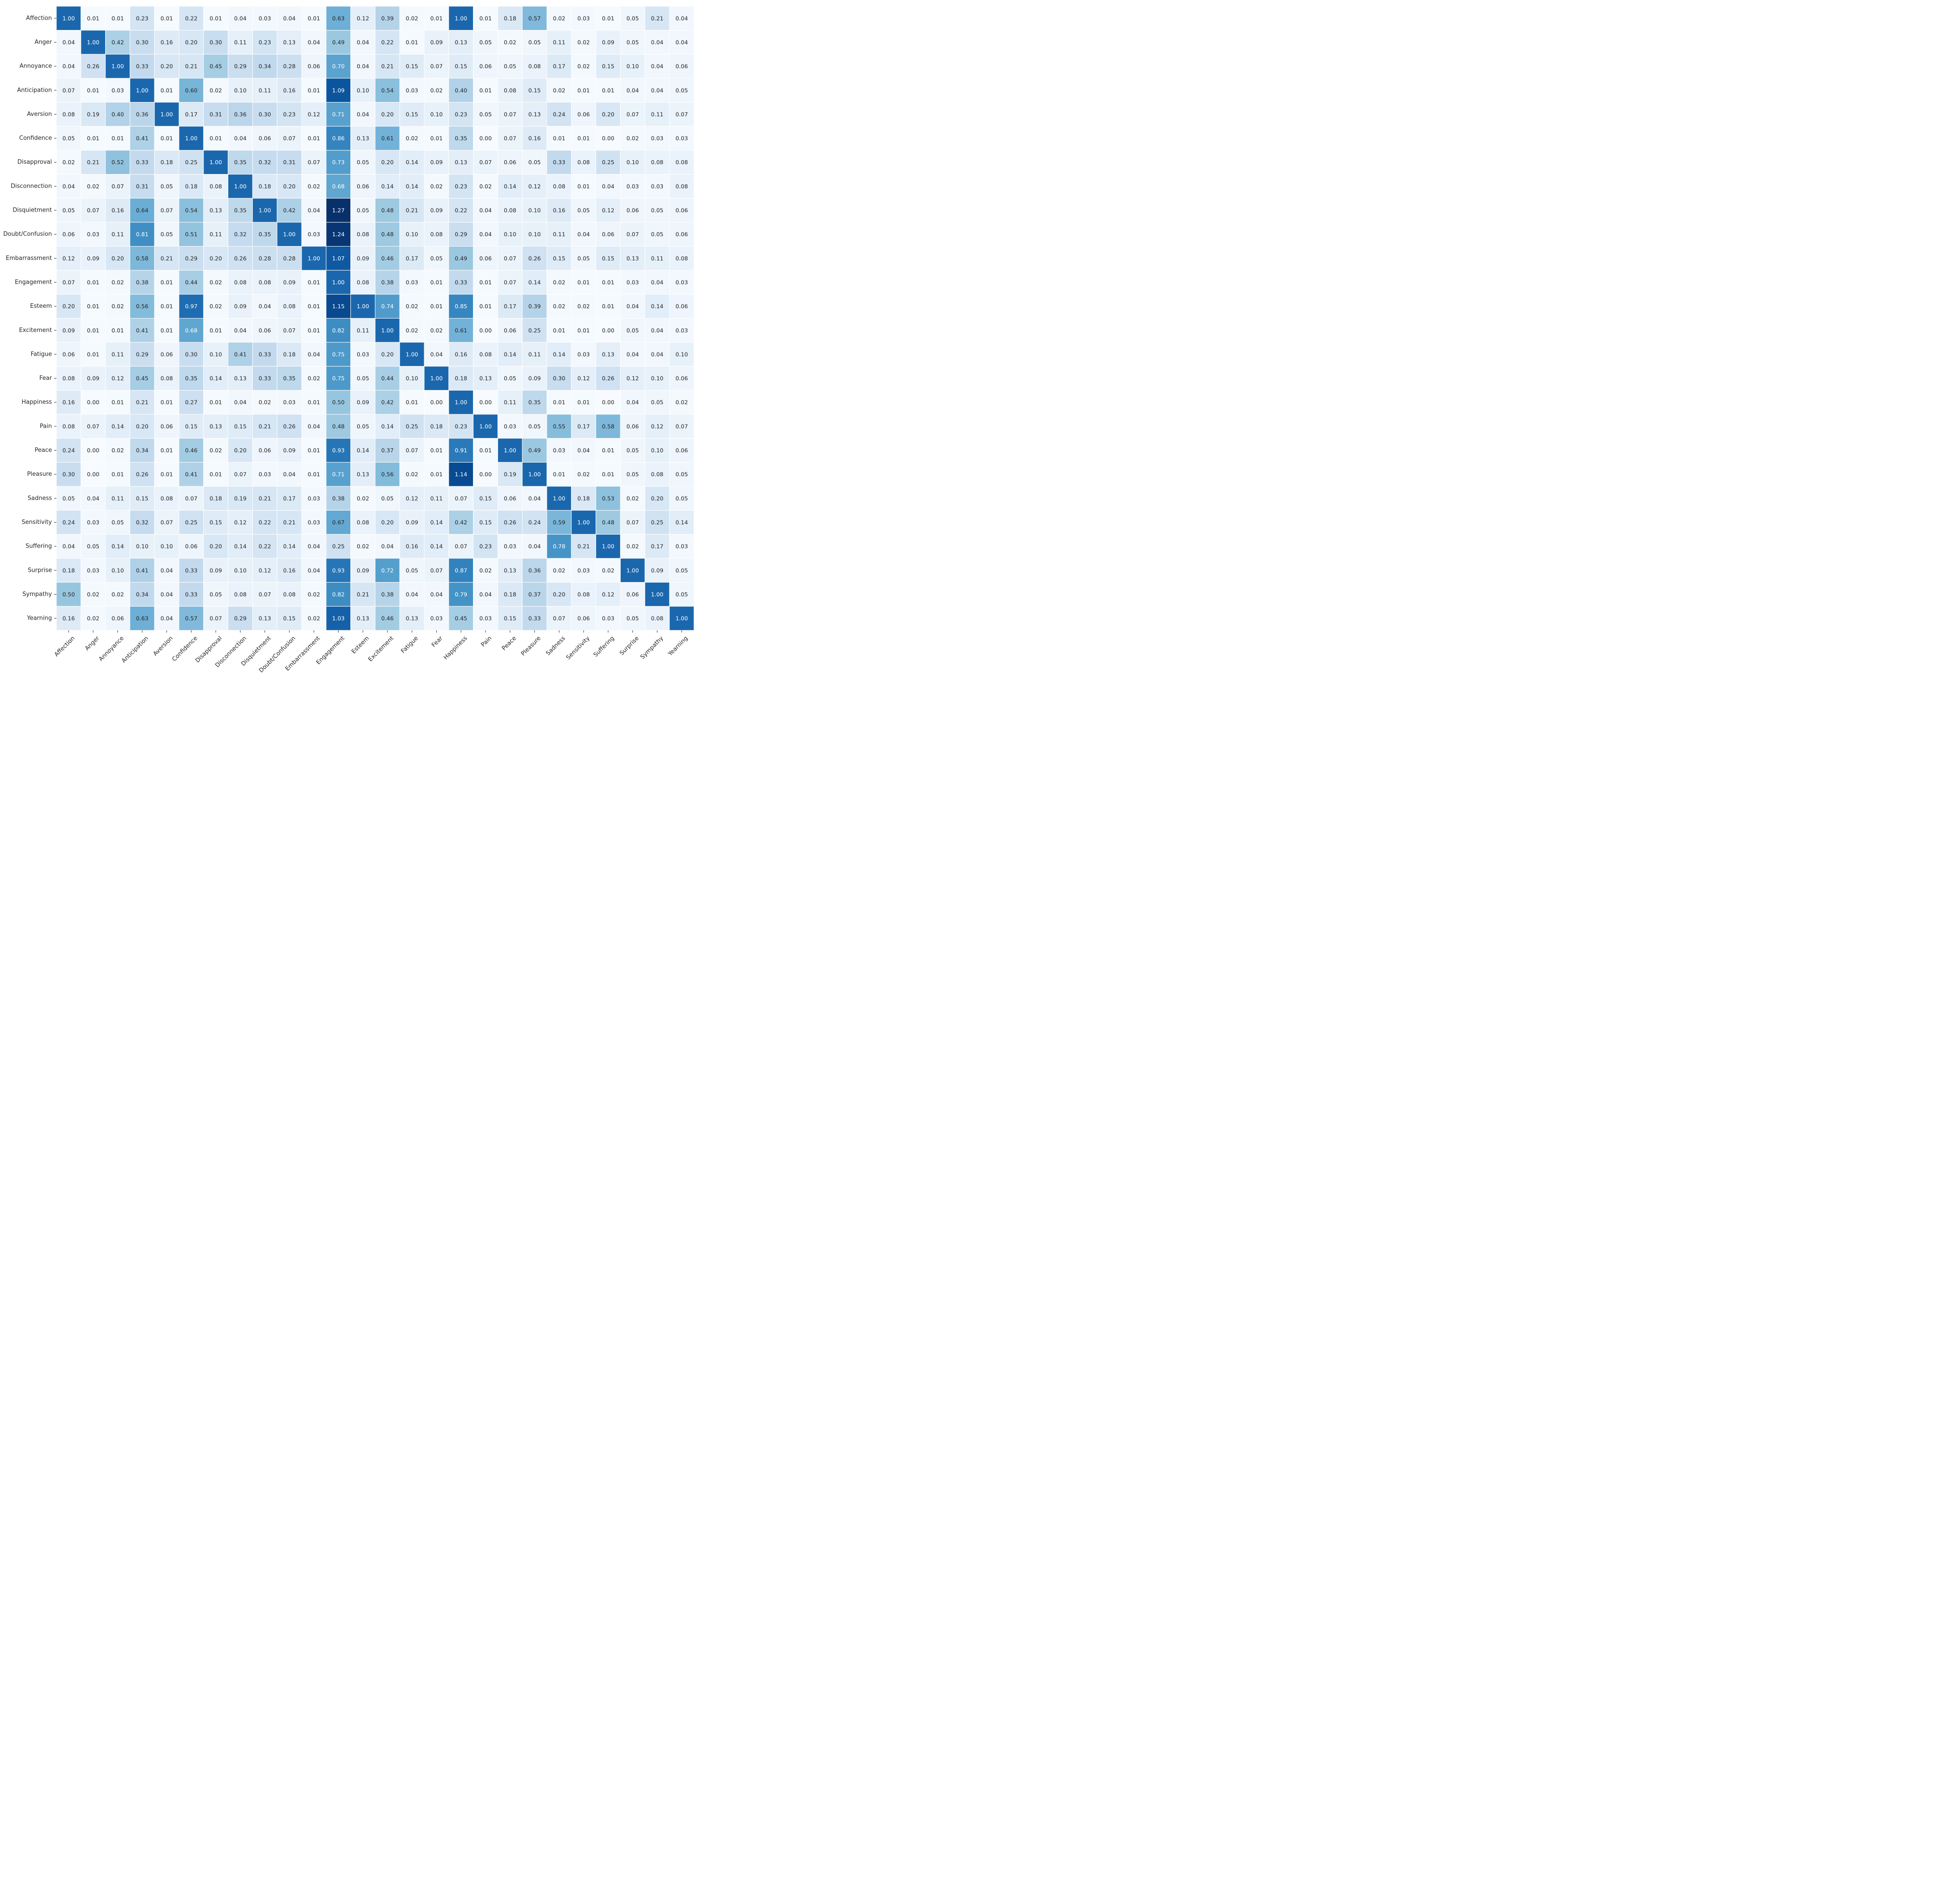 The width and height of the screenshot is (1960, 1884). I want to click on cell-value-label: 0.58, so click(142, 258).